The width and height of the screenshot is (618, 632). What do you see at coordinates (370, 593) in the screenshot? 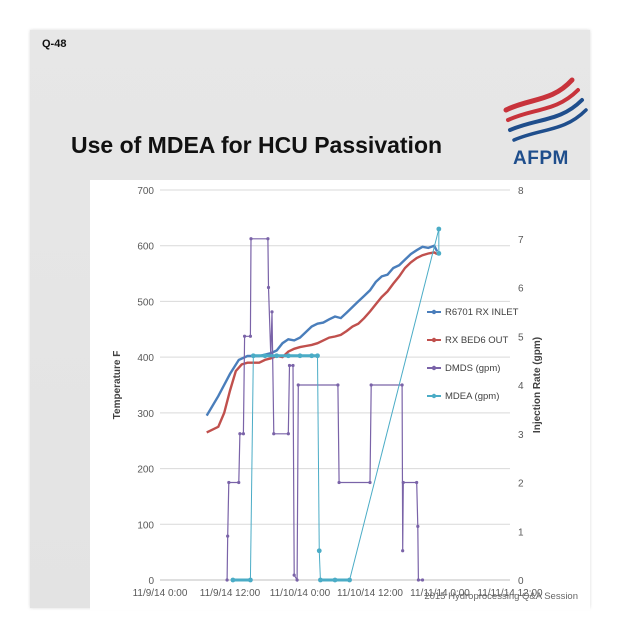
I see `x-tick-label: 11/10/14 12:00` at bounding box center [370, 593].